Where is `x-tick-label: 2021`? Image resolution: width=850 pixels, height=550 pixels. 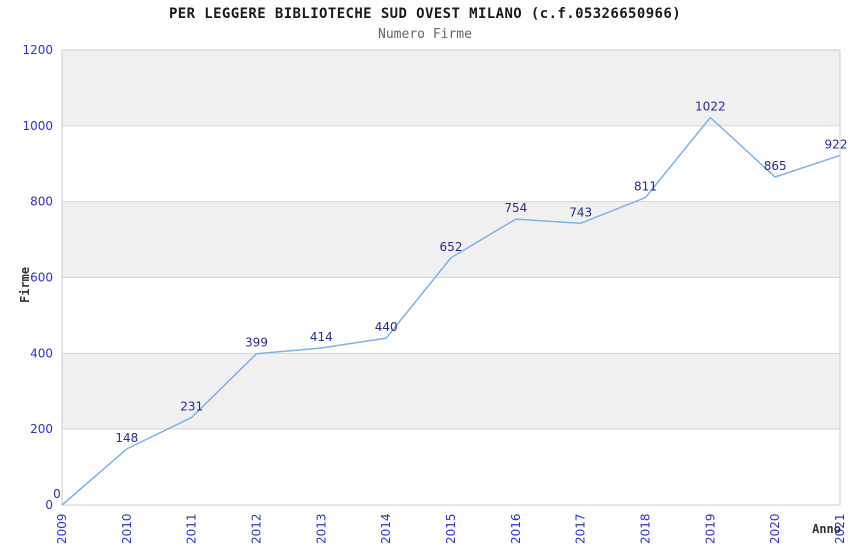
x-tick-label: 2021 is located at coordinates (840, 528).